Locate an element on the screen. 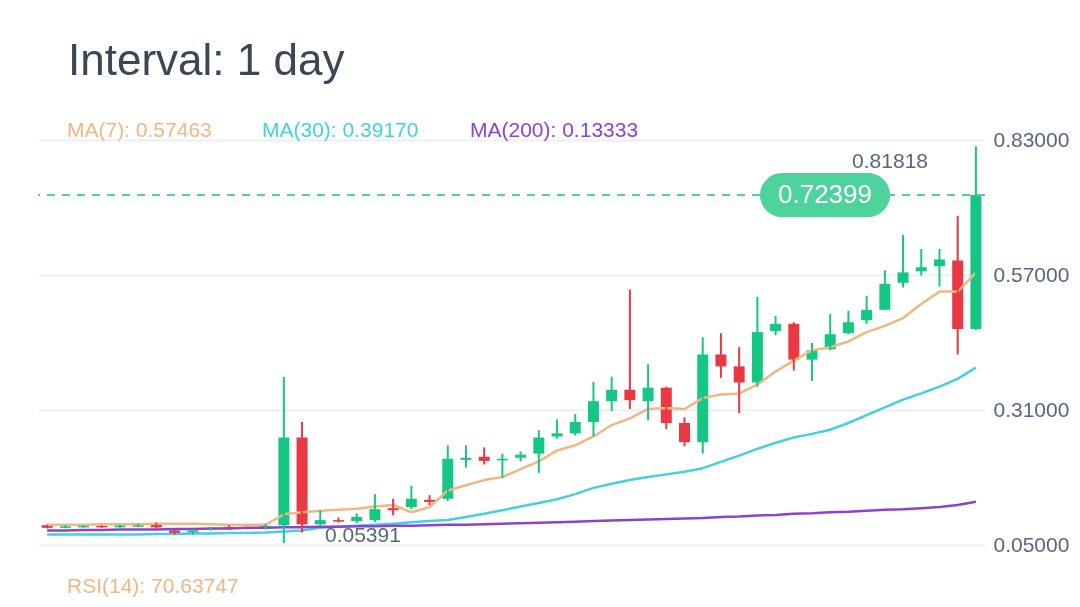 The width and height of the screenshot is (1080, 607). annotation: 0.05391 is located at coordinates (363, 534).